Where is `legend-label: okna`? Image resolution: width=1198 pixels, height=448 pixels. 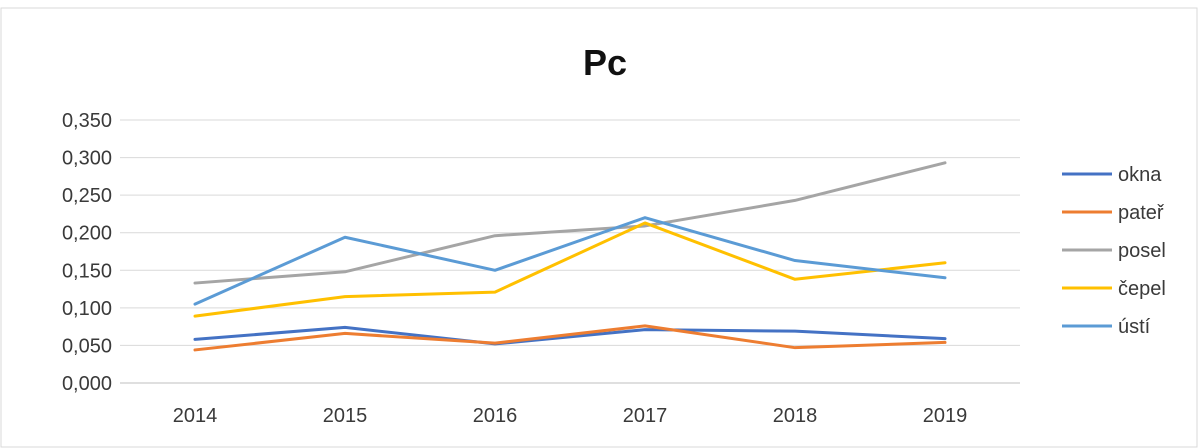 legend-label: okna is located at coordinates (1140, 175).